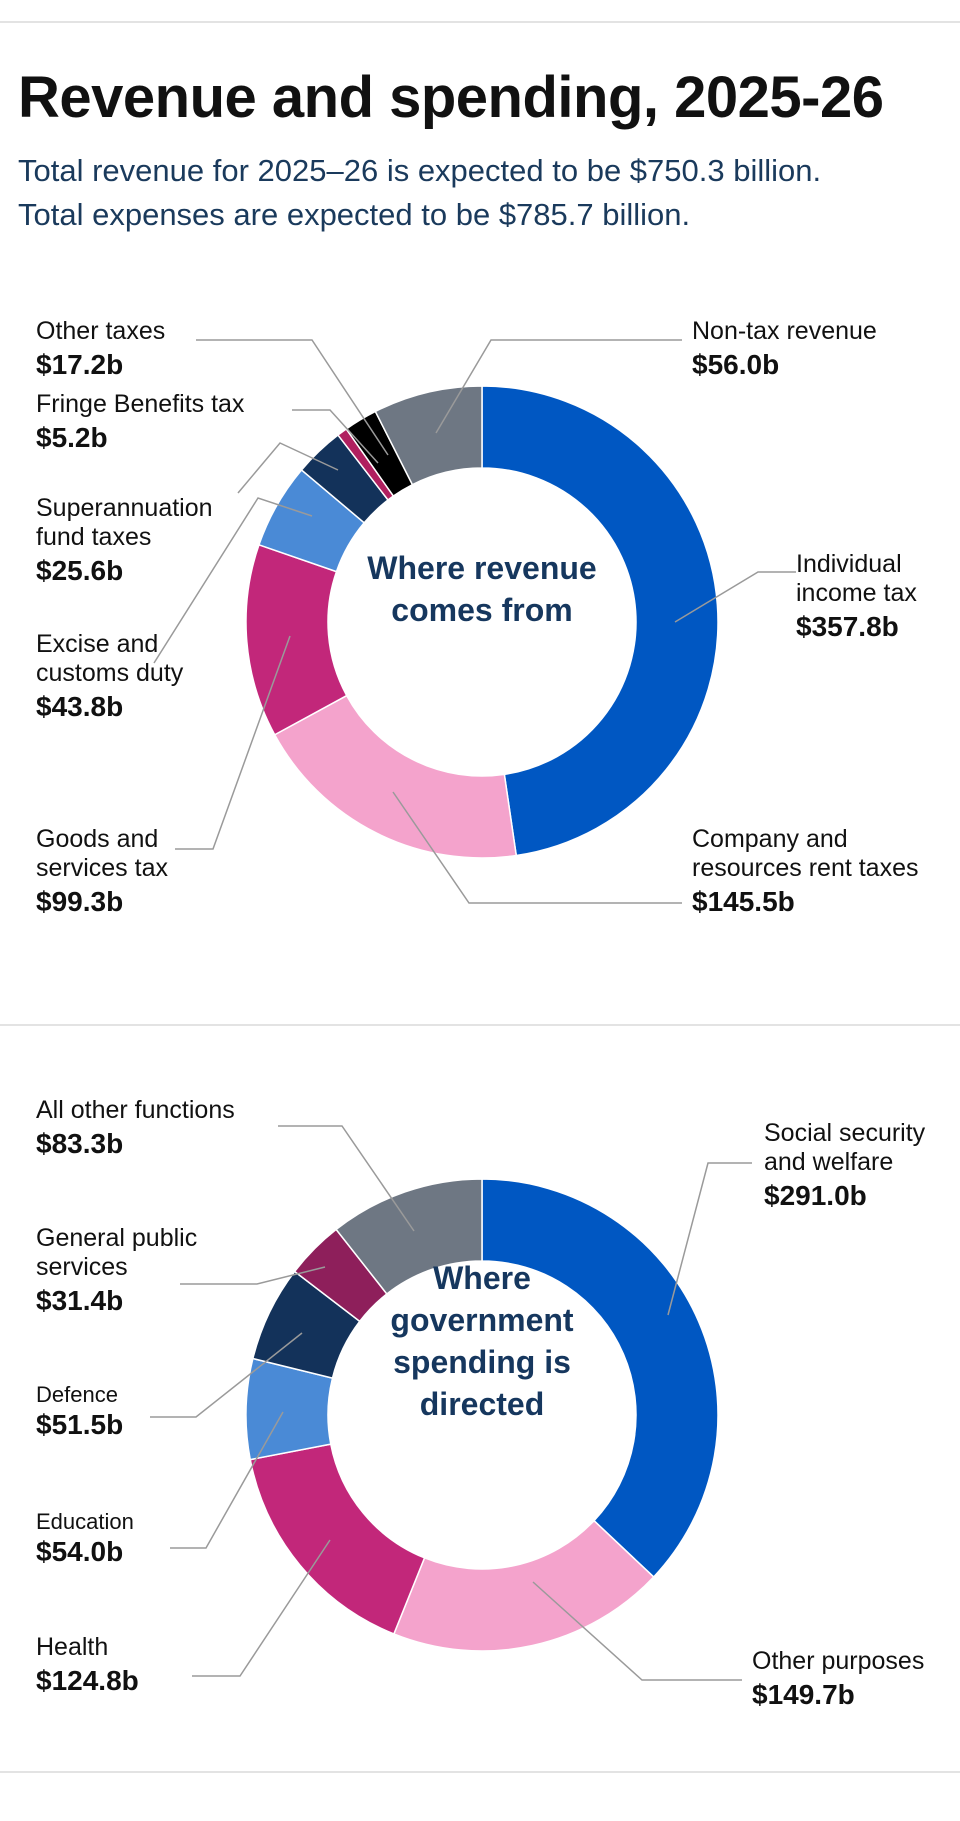 The height and width of the screenshot is (1821, 960). What do you see at coordinates (805, 868) in the screenshot?
I see `slice-label-company: resources rent taxes` at bounding box center [805, 868].